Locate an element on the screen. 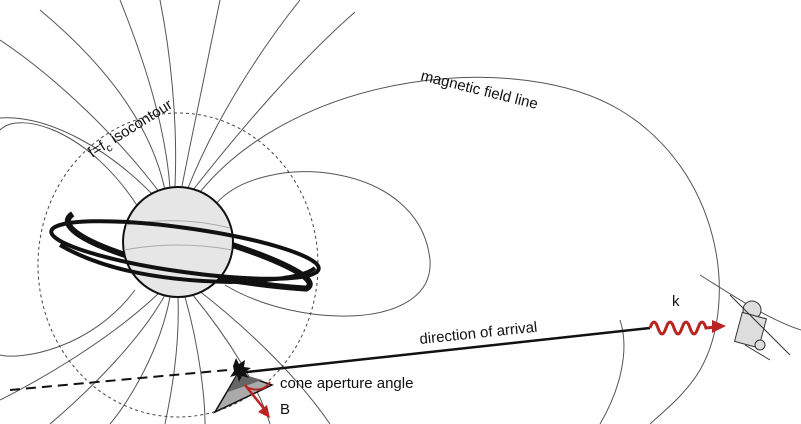 This screenshot has height=424, width=801. cone-label: cone aperture angle is located at coordinates (346, 383).